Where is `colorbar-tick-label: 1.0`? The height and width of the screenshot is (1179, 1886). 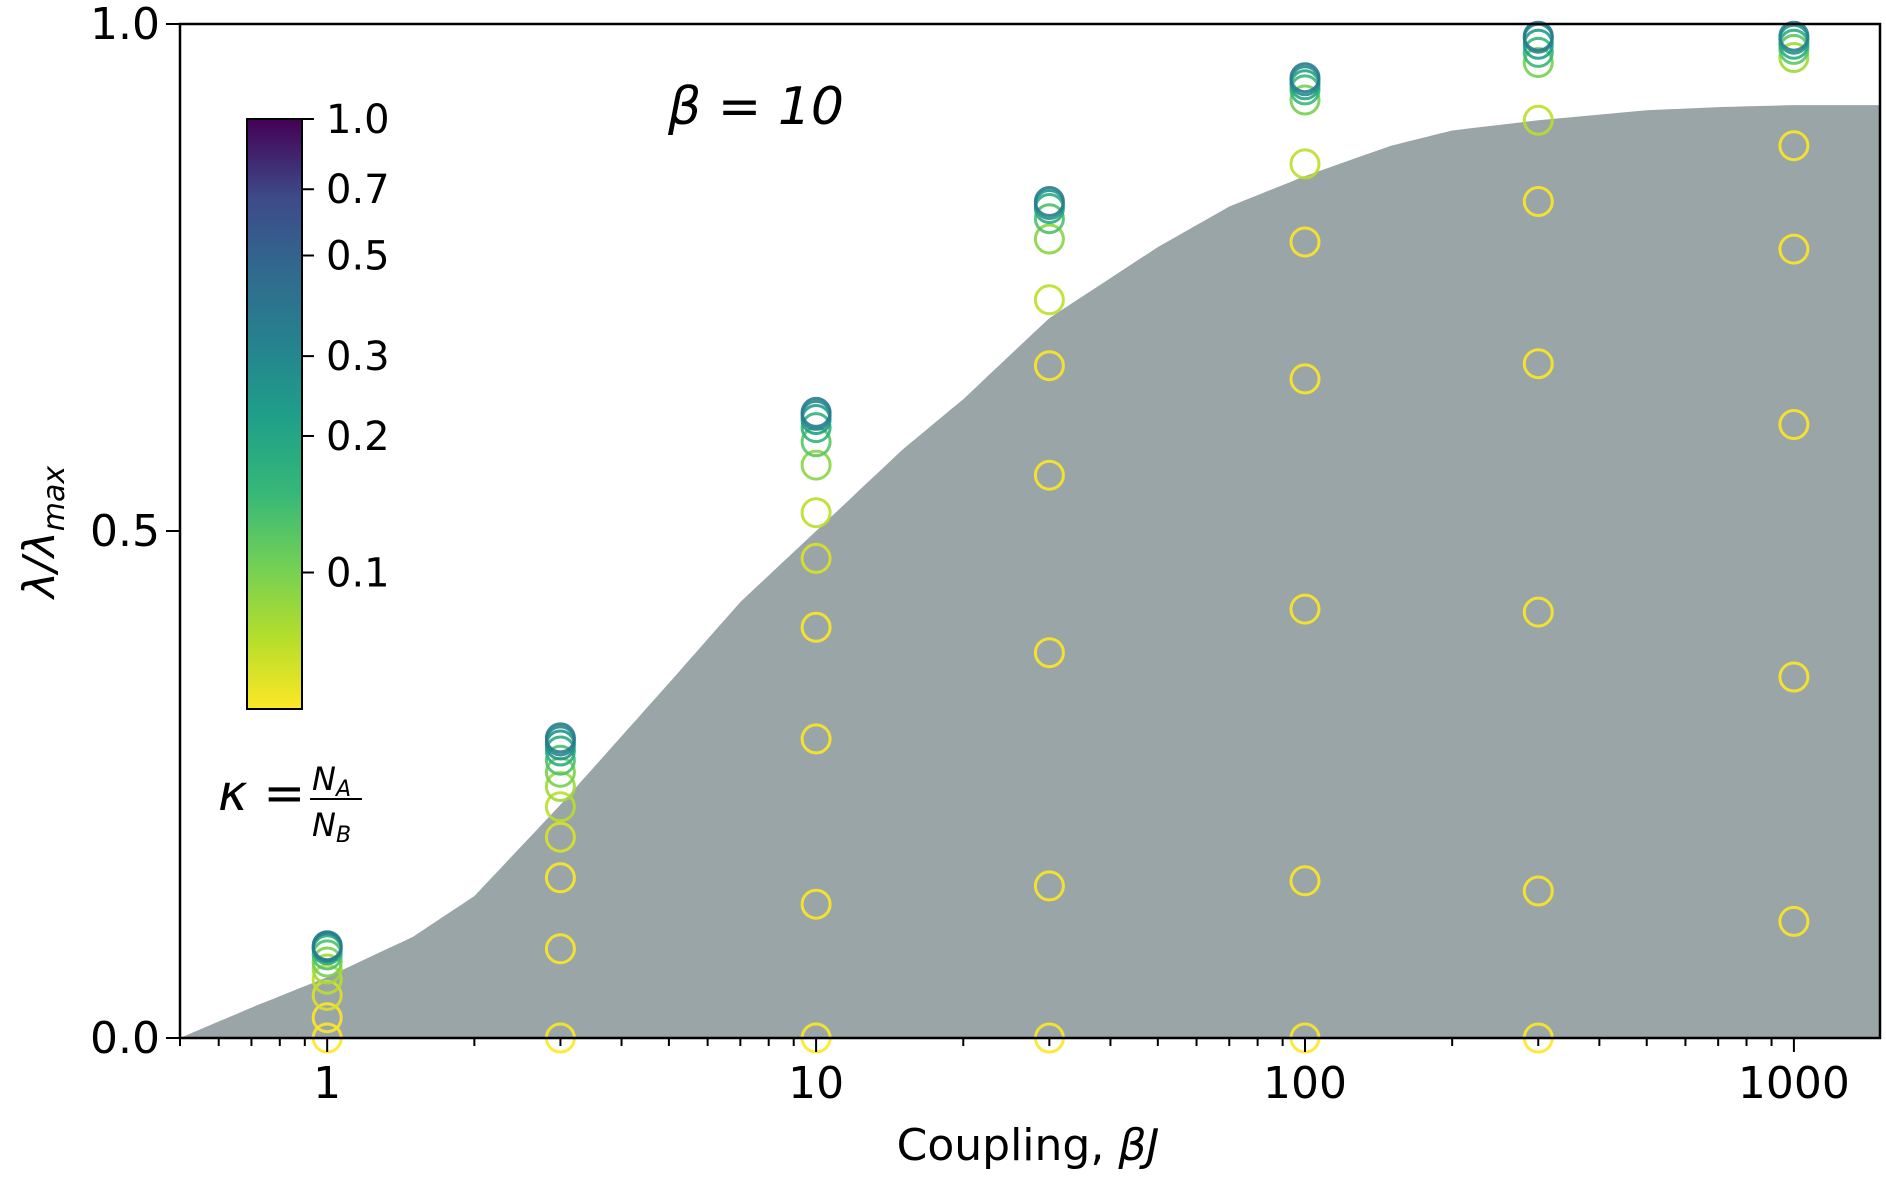
colorbar-tick-label: 1.0 is located at coordinates (358, 120).